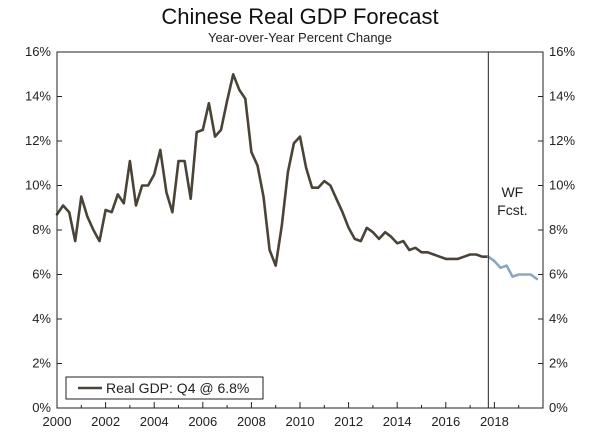 The width and height of the screenshot is (600, 433). Describe the element at coordinates (512, 268) in the screenshot. I see `series-line-forecast` at that location.